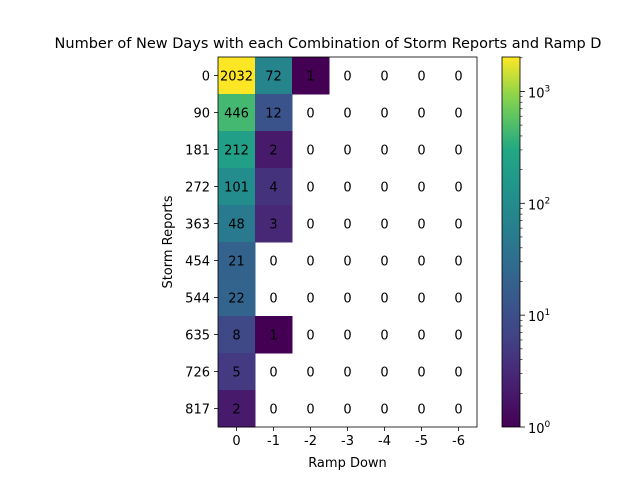  I want to click on y-tick-label: 635, so click(197, 336).